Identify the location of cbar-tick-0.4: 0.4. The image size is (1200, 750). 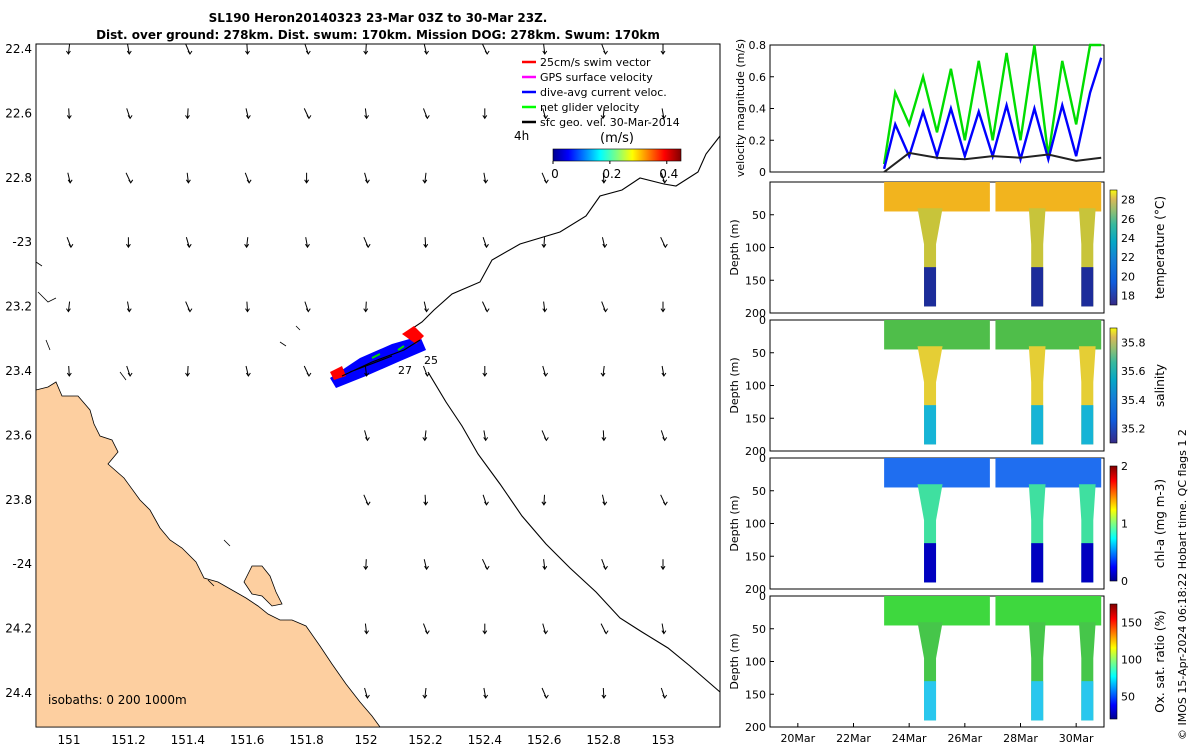
(668, 174).